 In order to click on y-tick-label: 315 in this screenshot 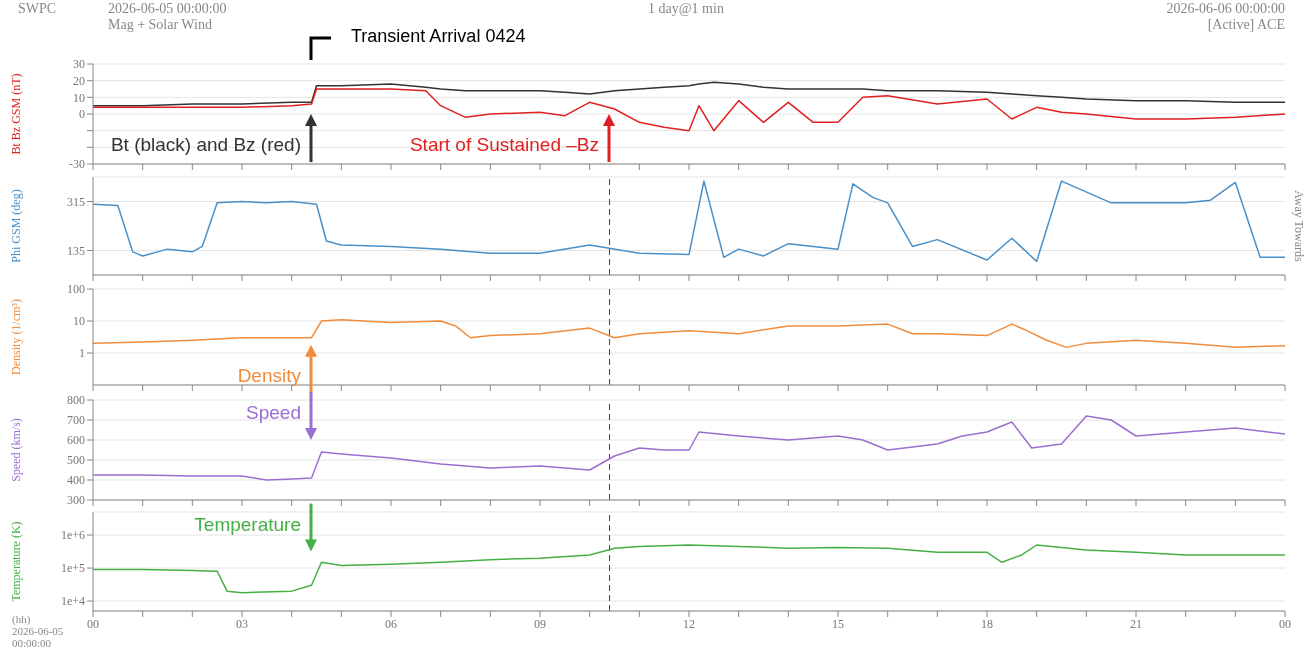, I will do `click(76, 201)`.